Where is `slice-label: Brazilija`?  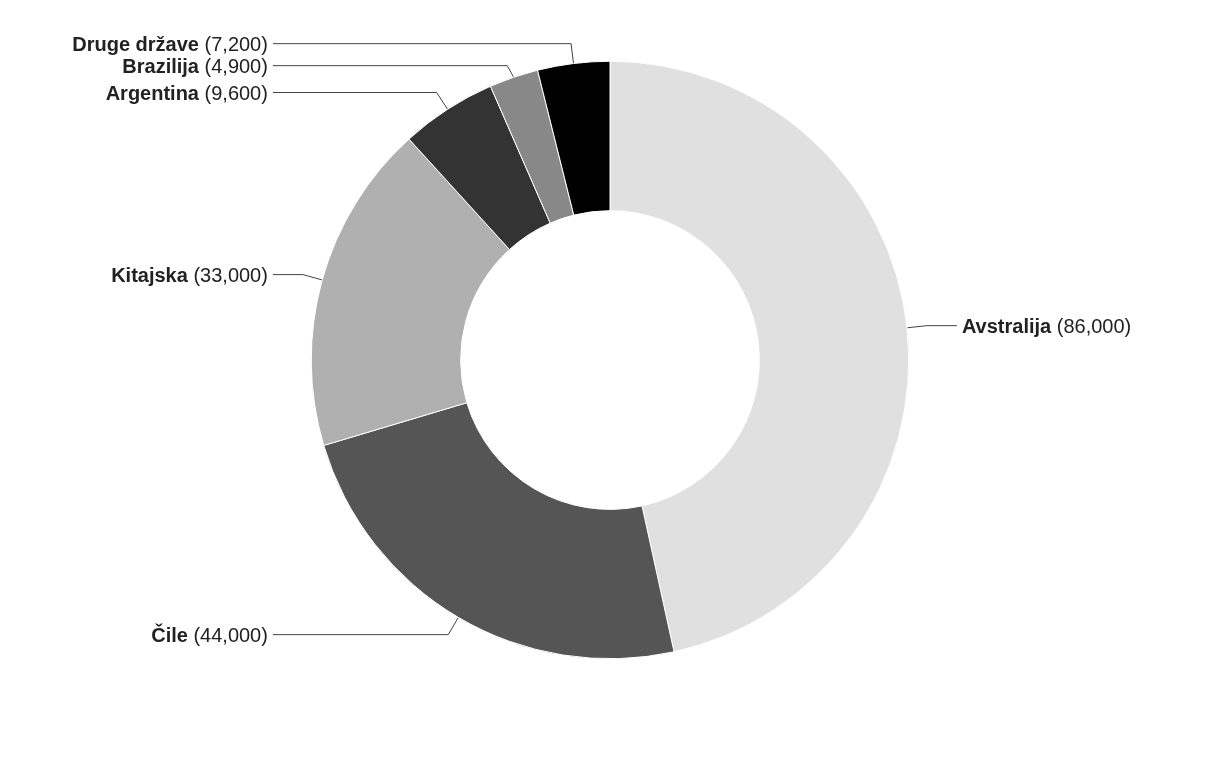 slice-label: Brazilija is located at coordinates (161, 65).